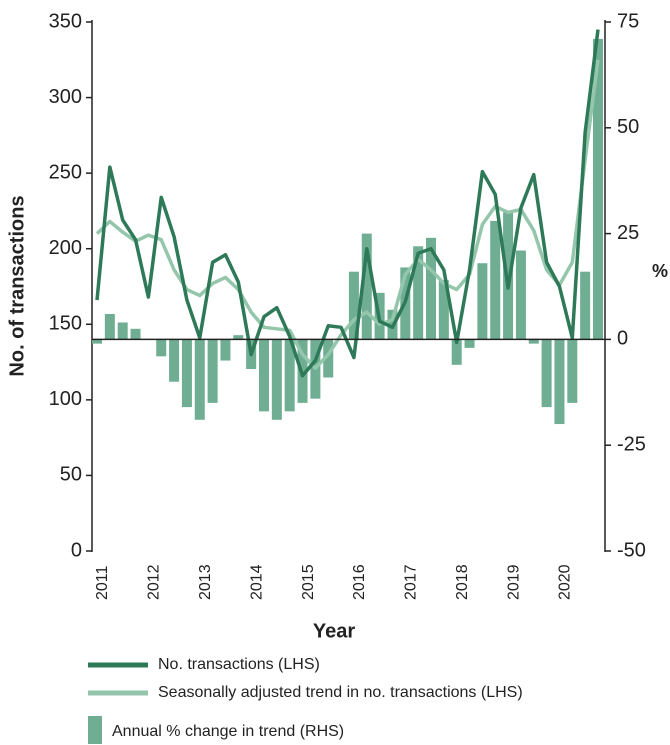 The image size is (670, 745). Describe the element at coordinates (628, 233) in the screenshot. I see `y2-tick-label: 25` at that location.